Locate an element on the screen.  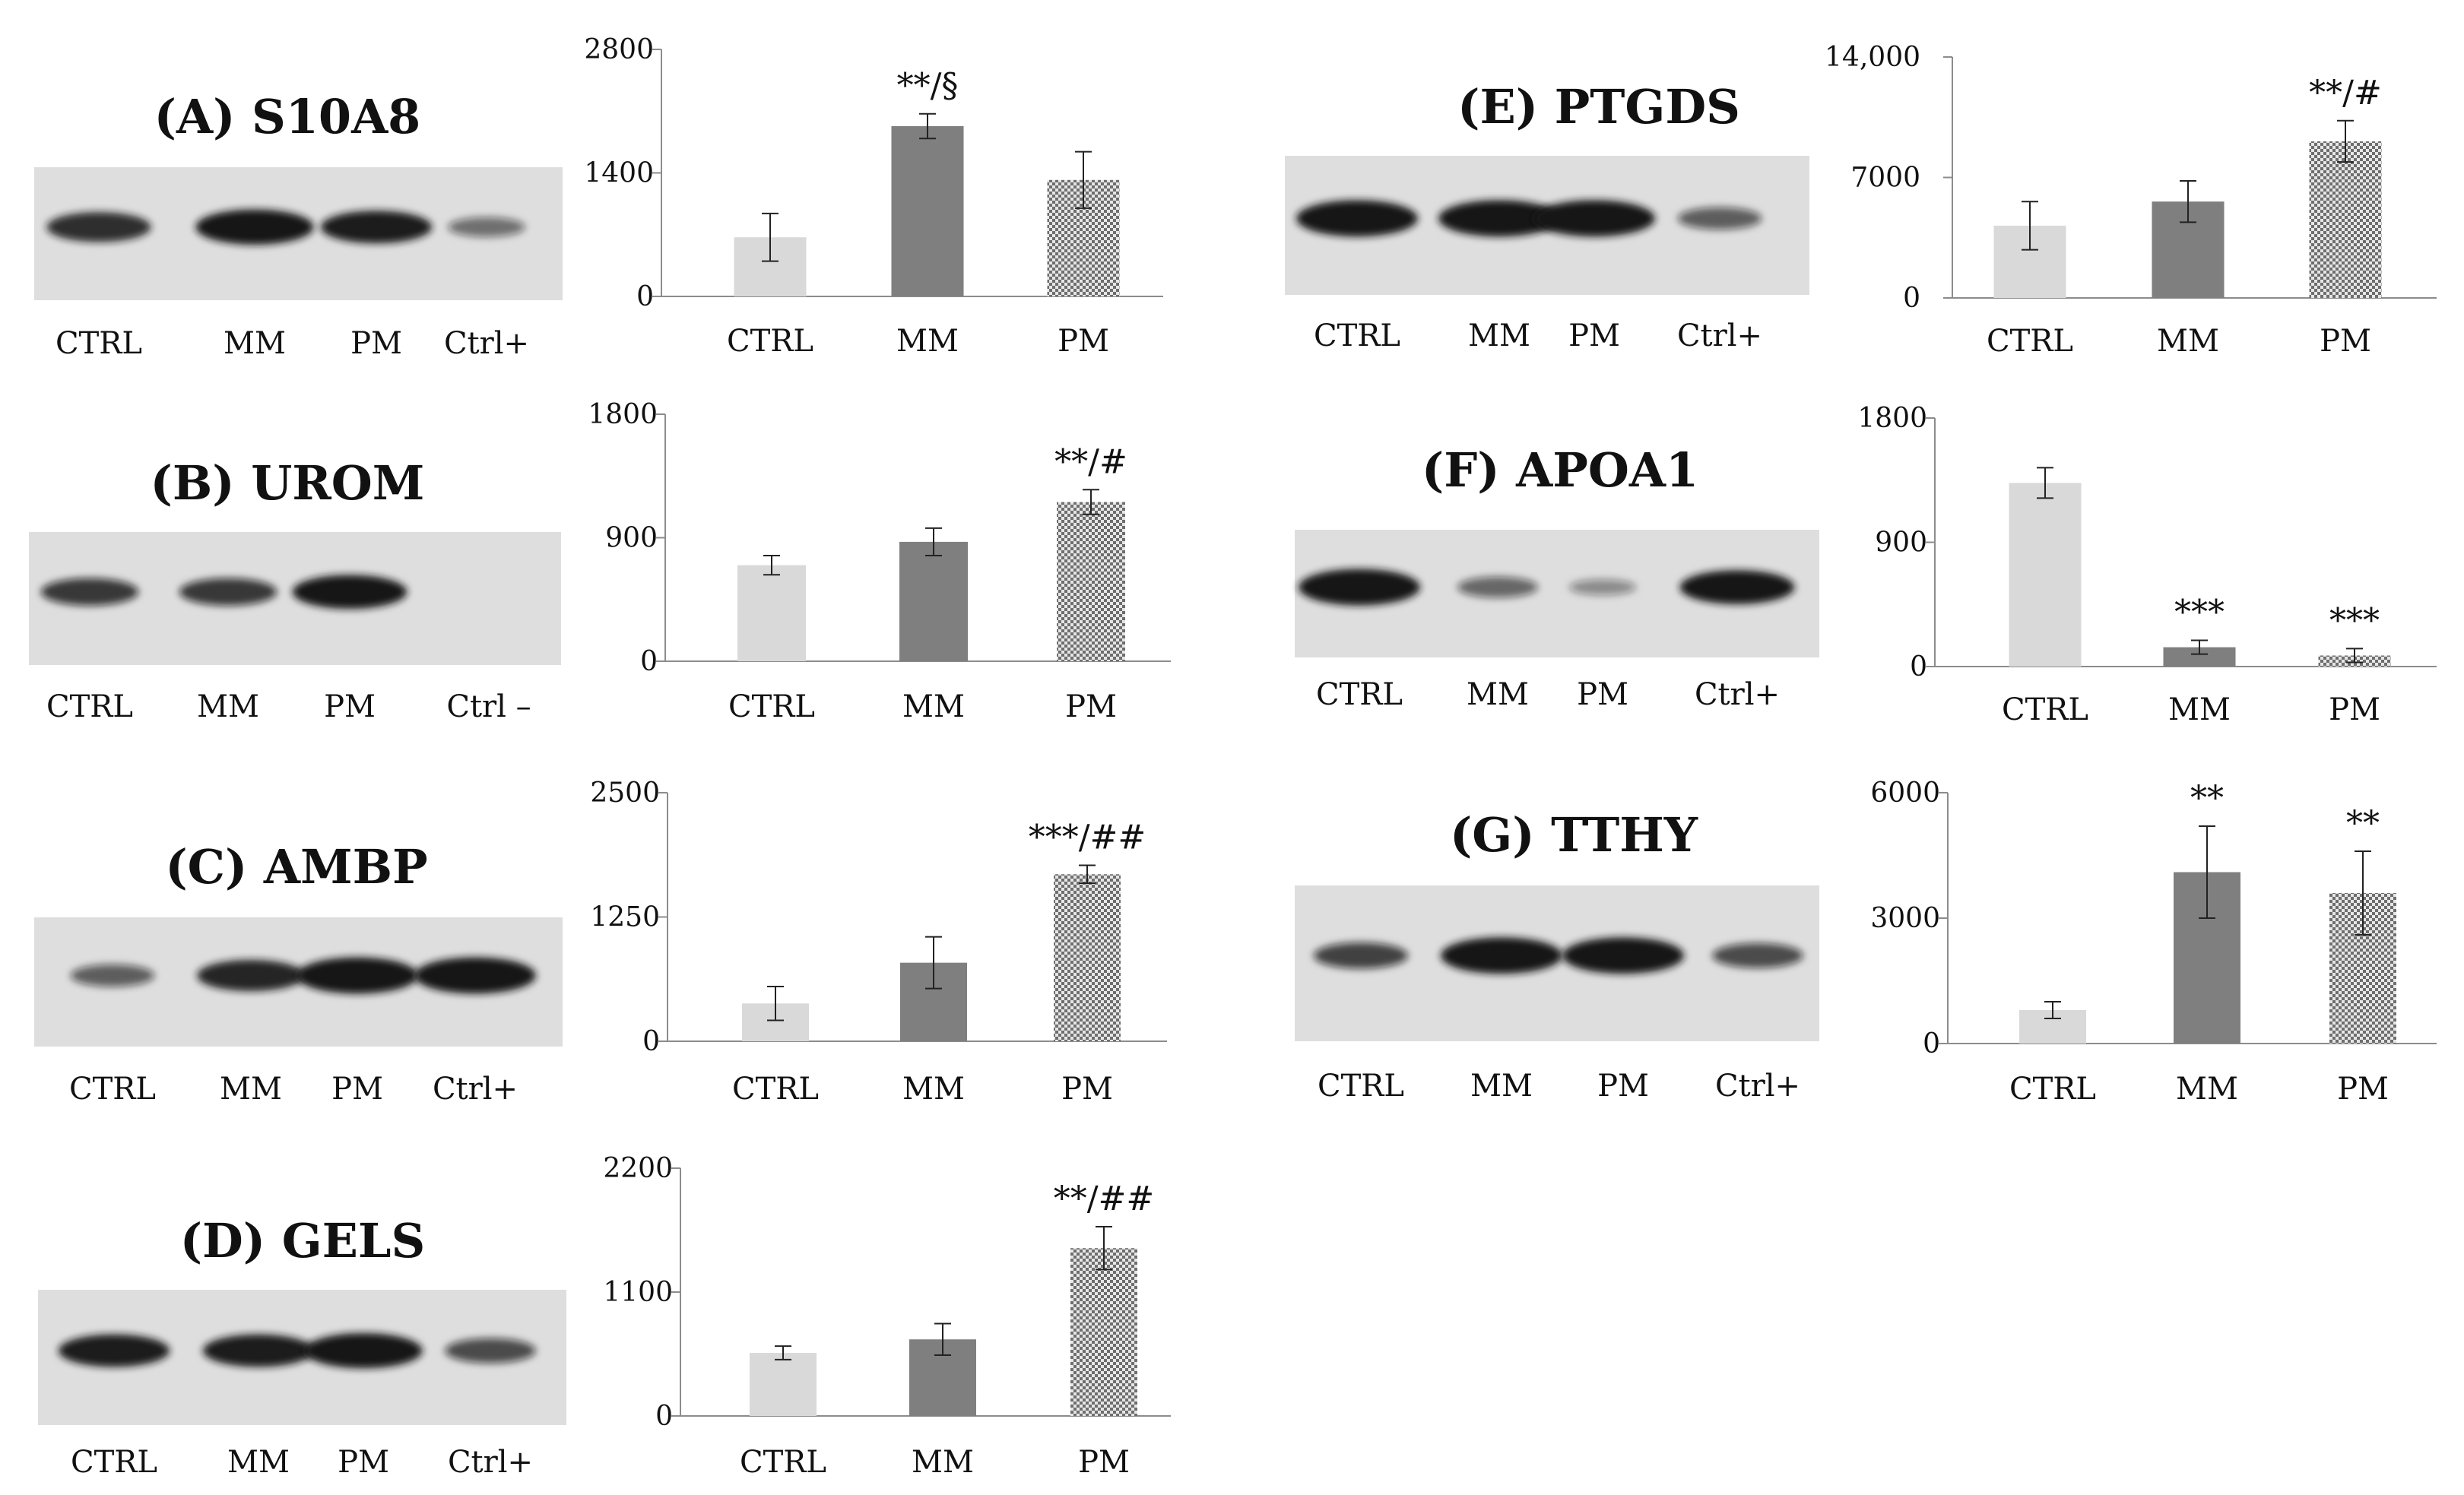
significance-label: **/§ is located at coordinates (928, 87).